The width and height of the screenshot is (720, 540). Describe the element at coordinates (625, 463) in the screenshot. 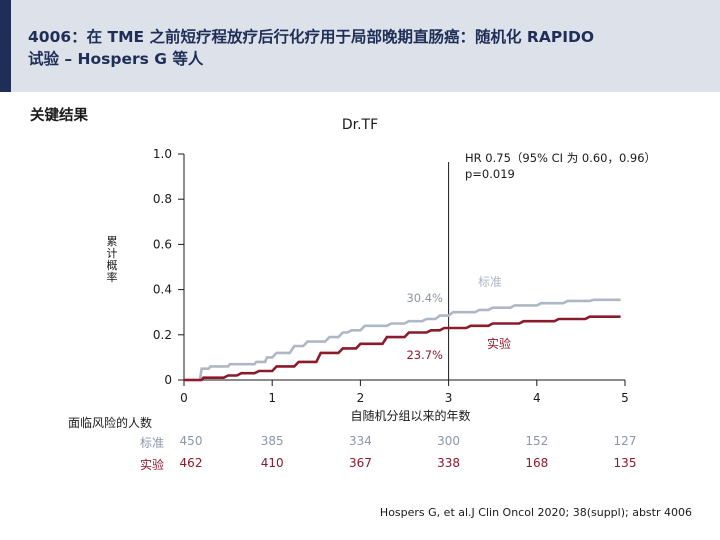

I see `risk-cell: 135` at that location.